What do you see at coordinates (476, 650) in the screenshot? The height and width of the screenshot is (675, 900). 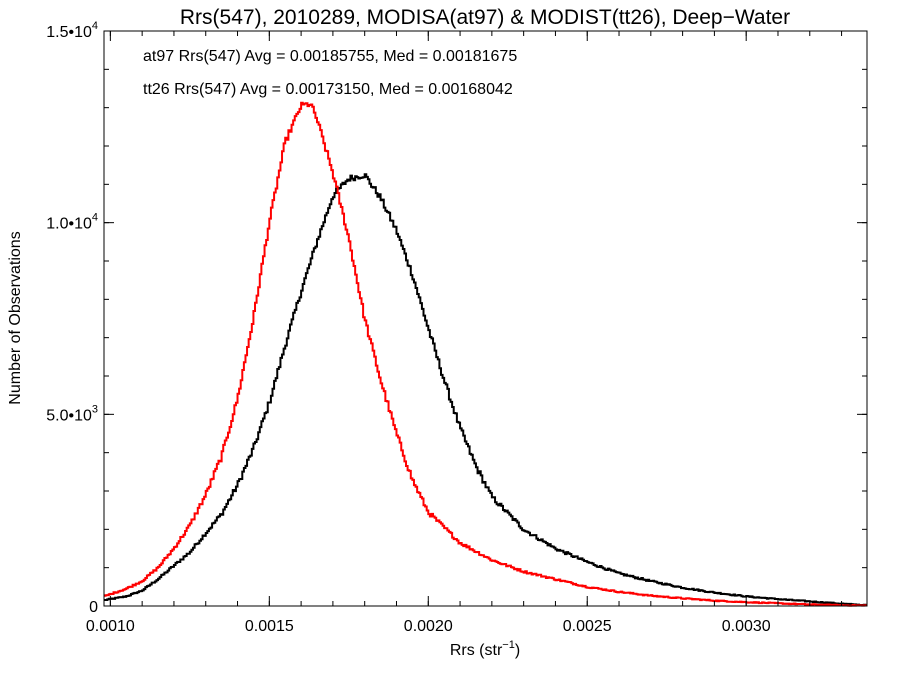 I see `x-axis-label-base: Rrs (str` at bounding box center [476, 650].